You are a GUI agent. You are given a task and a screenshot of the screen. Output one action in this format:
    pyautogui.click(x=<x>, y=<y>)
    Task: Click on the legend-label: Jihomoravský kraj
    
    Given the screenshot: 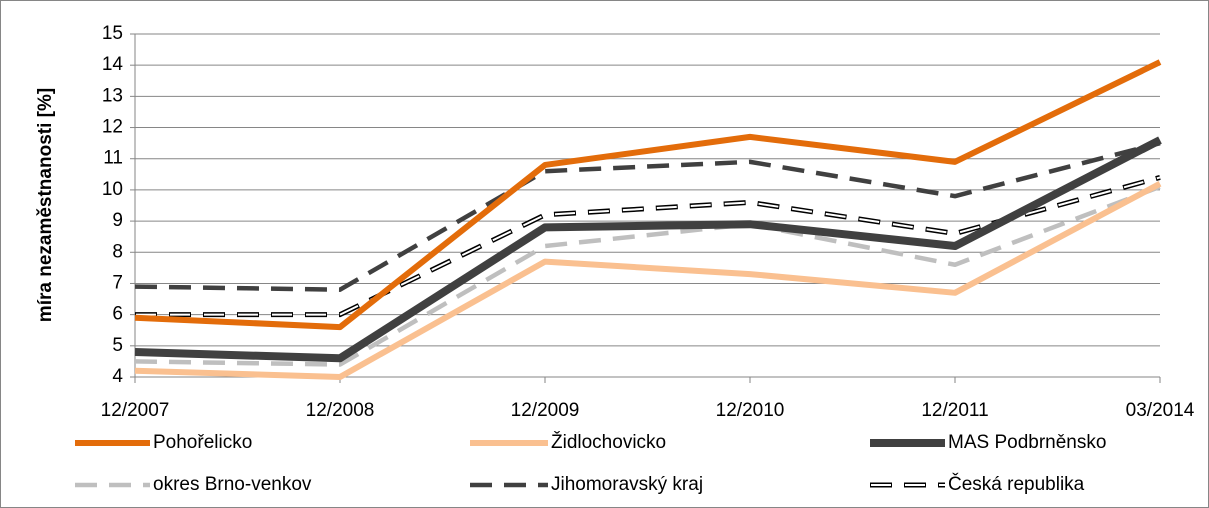 What is the action you would take?
    pyautogui.click(x=627, y=484)
    